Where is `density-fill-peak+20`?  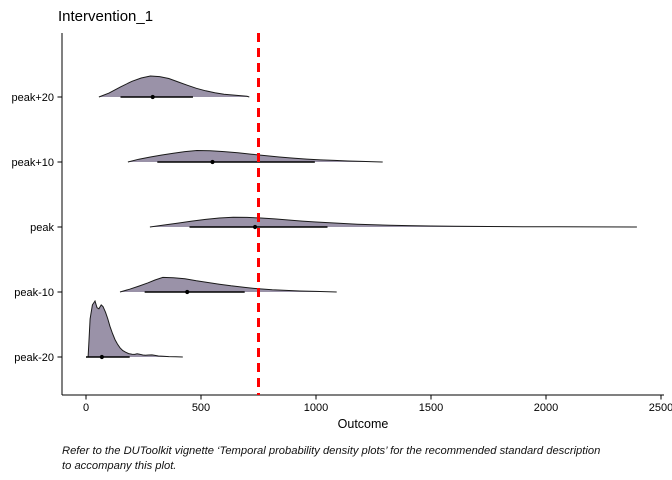 density-fill-peak+20 is located at coordinates (174, 86).